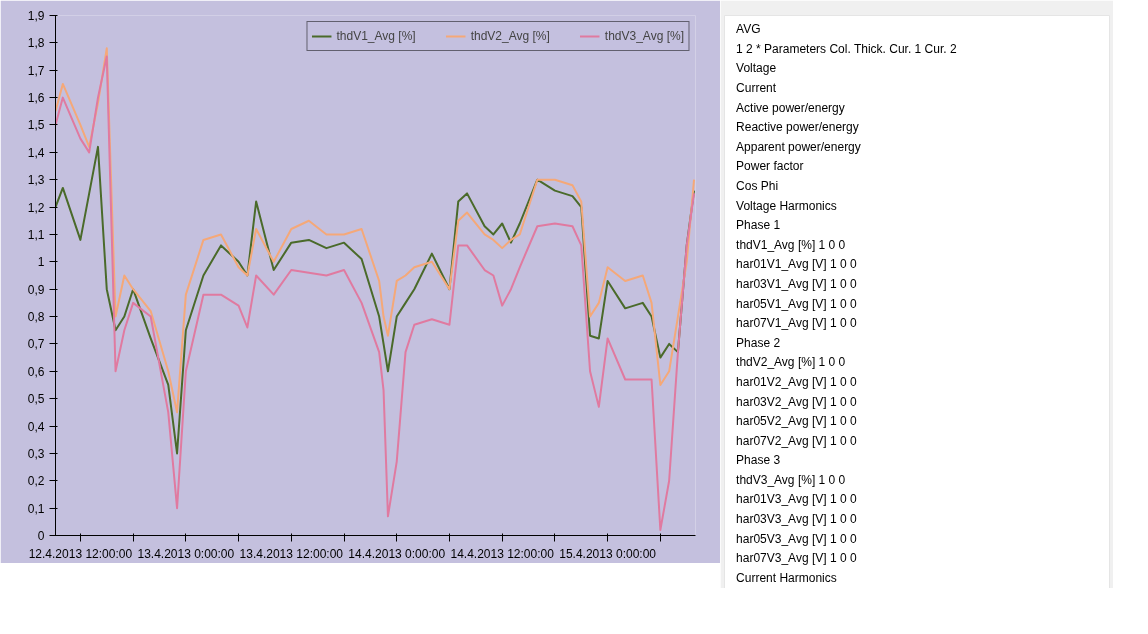  I want to click on x-tick-label: 15.4.2013 0:00:00, so click(608, 553).